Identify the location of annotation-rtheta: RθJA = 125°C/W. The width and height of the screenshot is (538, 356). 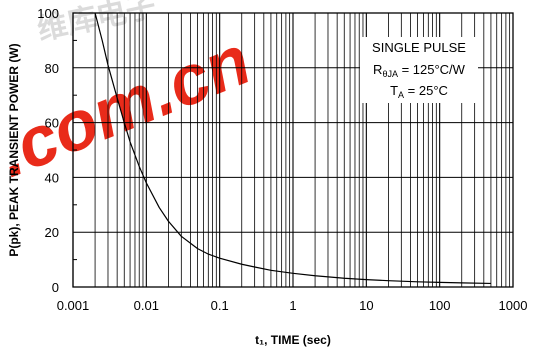
(419, 70).